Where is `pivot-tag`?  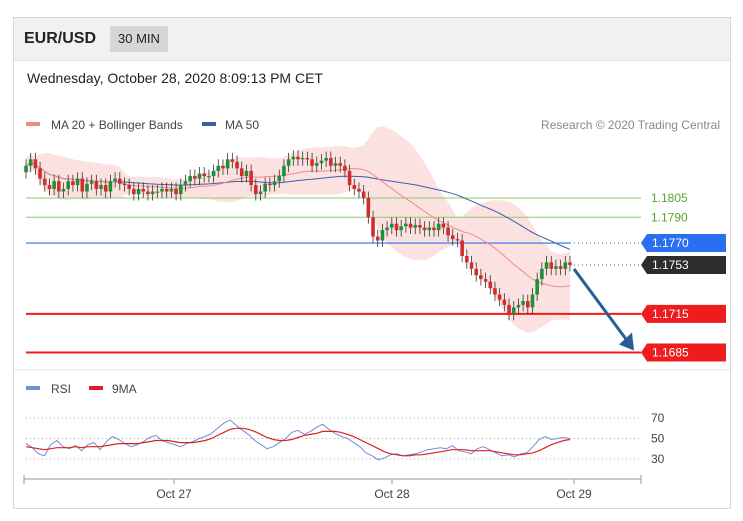
pivot-tag is located at coordinates (683, 243).